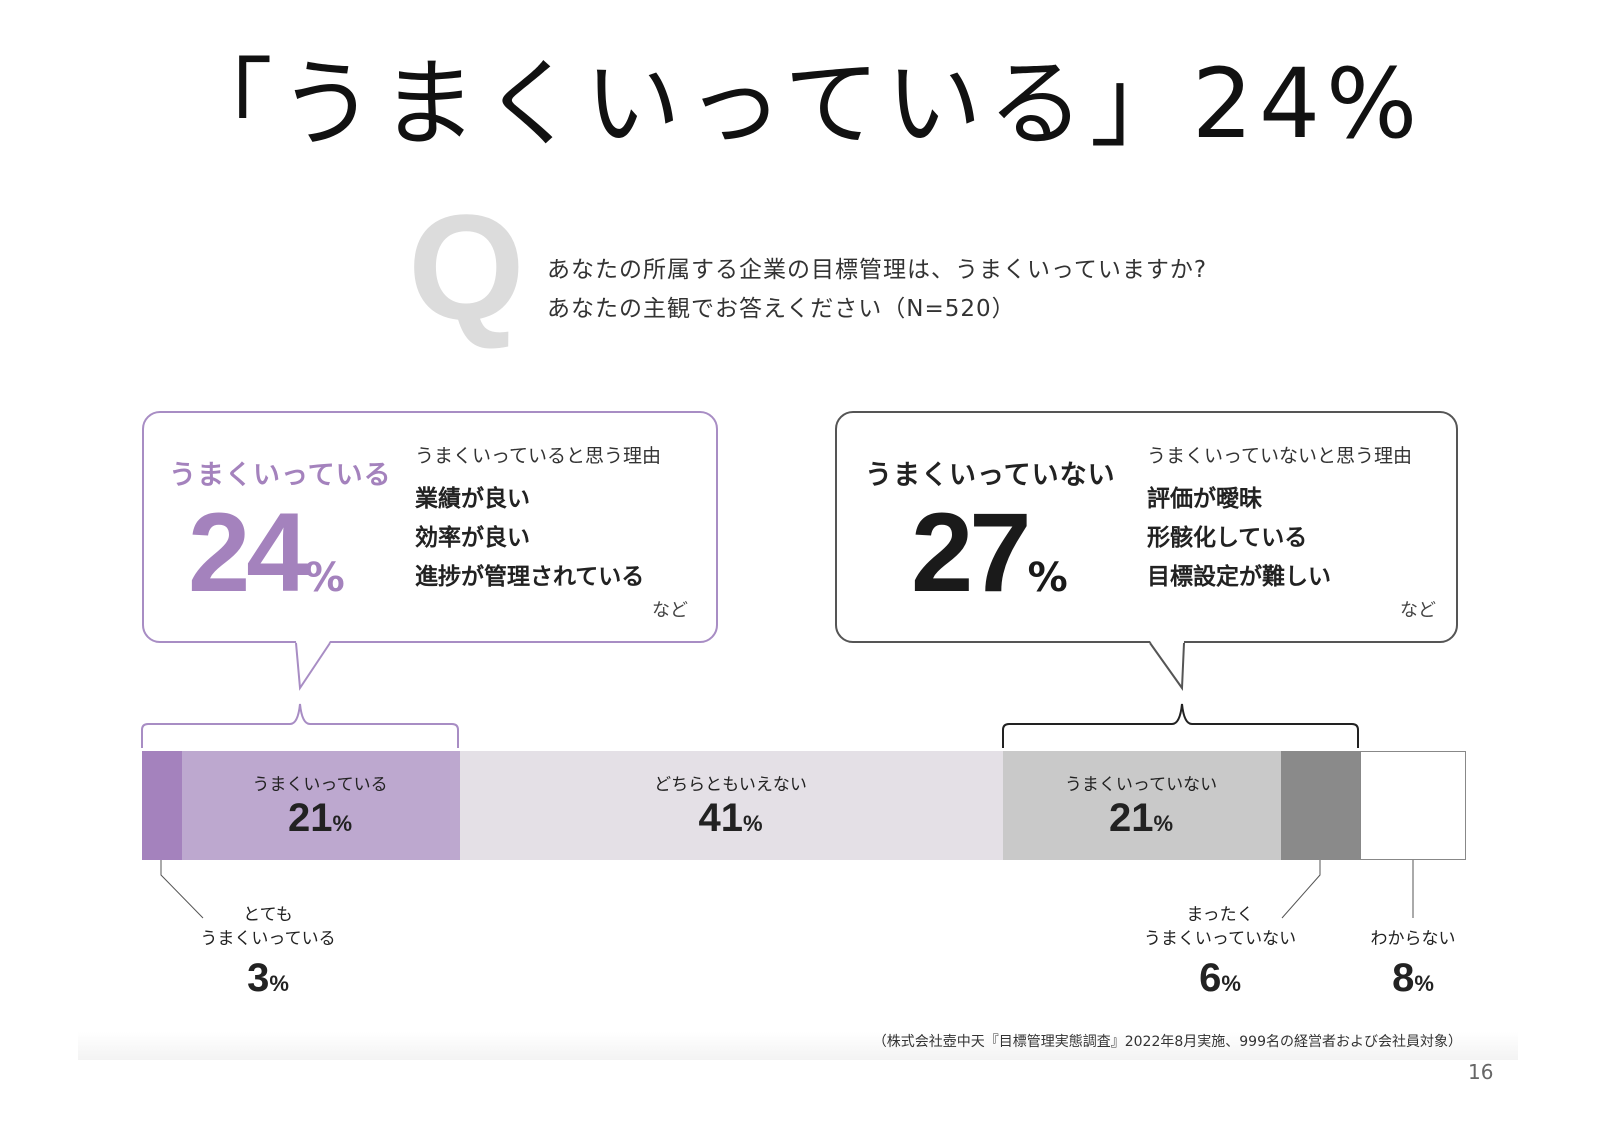  What do you see at coordinates (1320, 805) in the screenshot?
I see `segment-very-bad` at bounding box center [1320, 805].